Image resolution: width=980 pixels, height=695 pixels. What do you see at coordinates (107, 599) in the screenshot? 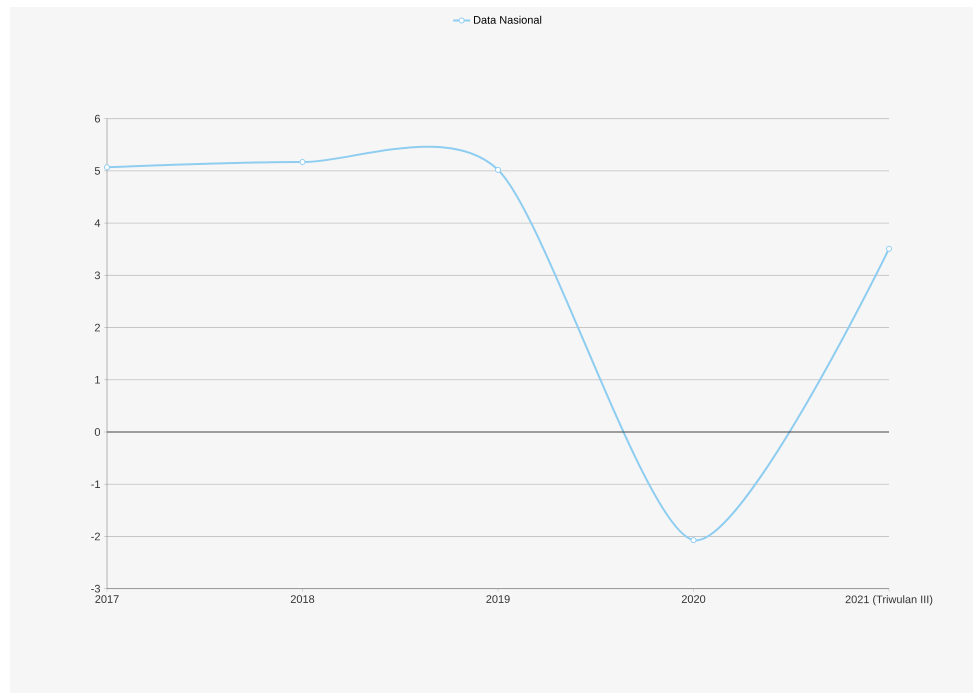
I see `x-tick-label: 2017` at bounding box center [107, 599].